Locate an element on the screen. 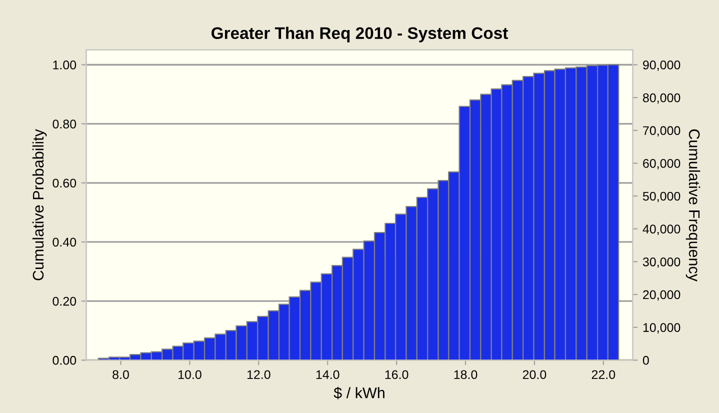 This screenshot has width=719, height=413. y2-tick-label: 20,000 is located at coordinates (661, 295).